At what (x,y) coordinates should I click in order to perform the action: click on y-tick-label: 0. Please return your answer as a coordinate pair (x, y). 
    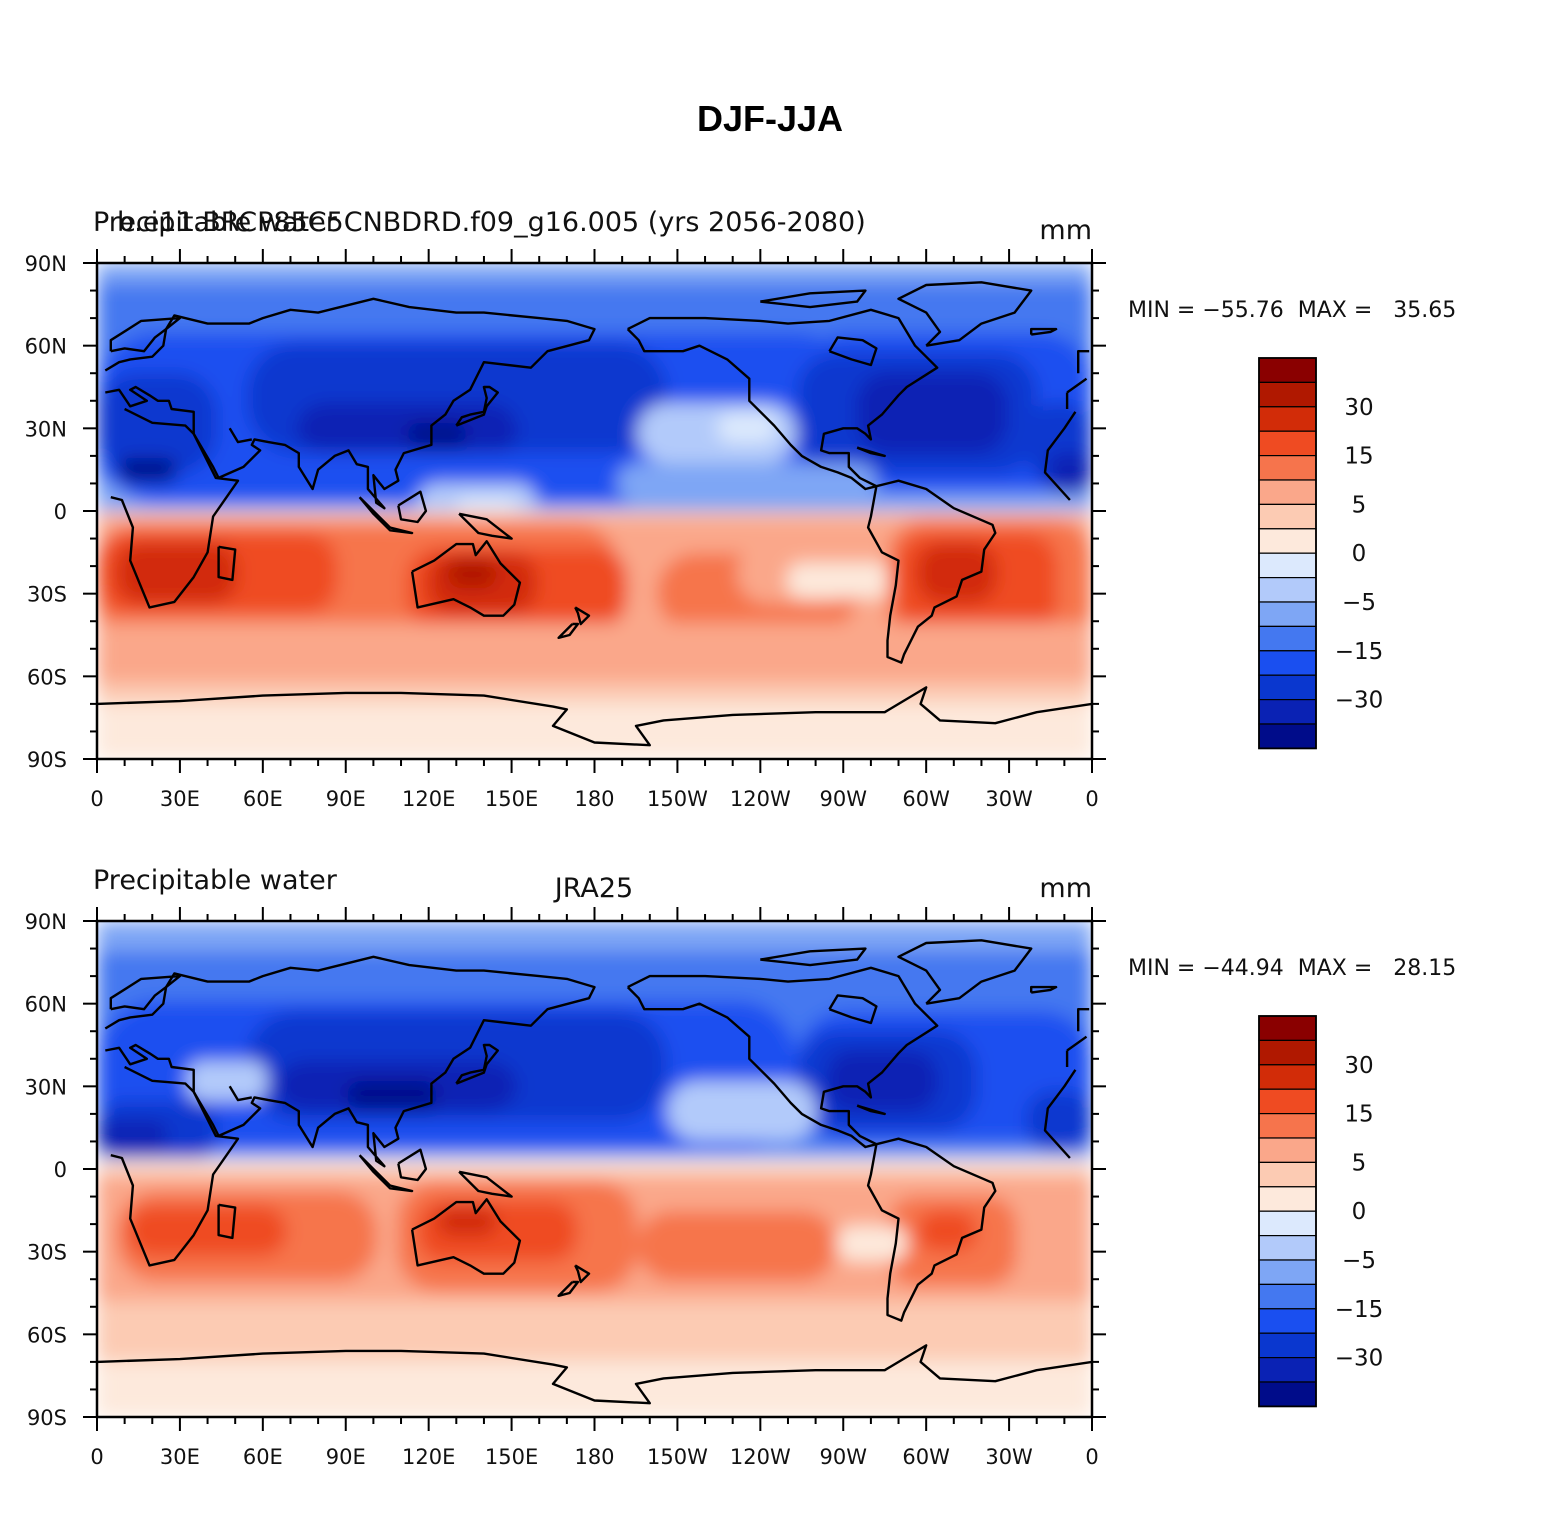
    Looking at the image, I should click on (60, 1170).